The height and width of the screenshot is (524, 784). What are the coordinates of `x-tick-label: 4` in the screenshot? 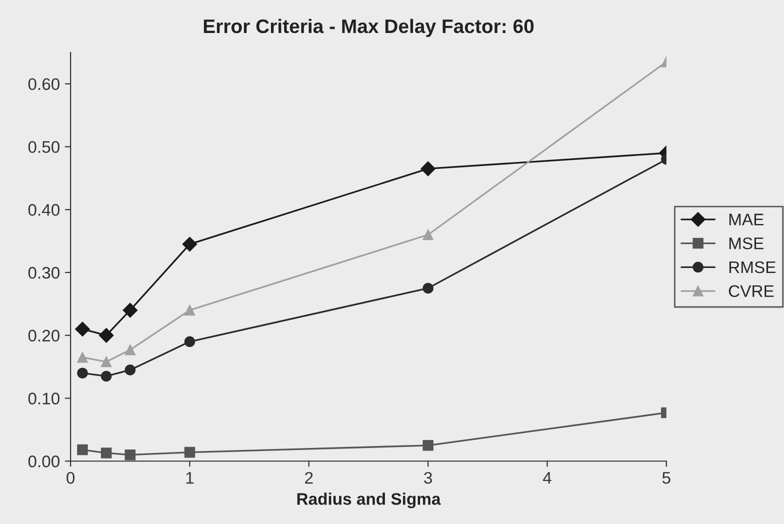 It's located at (547, 478).